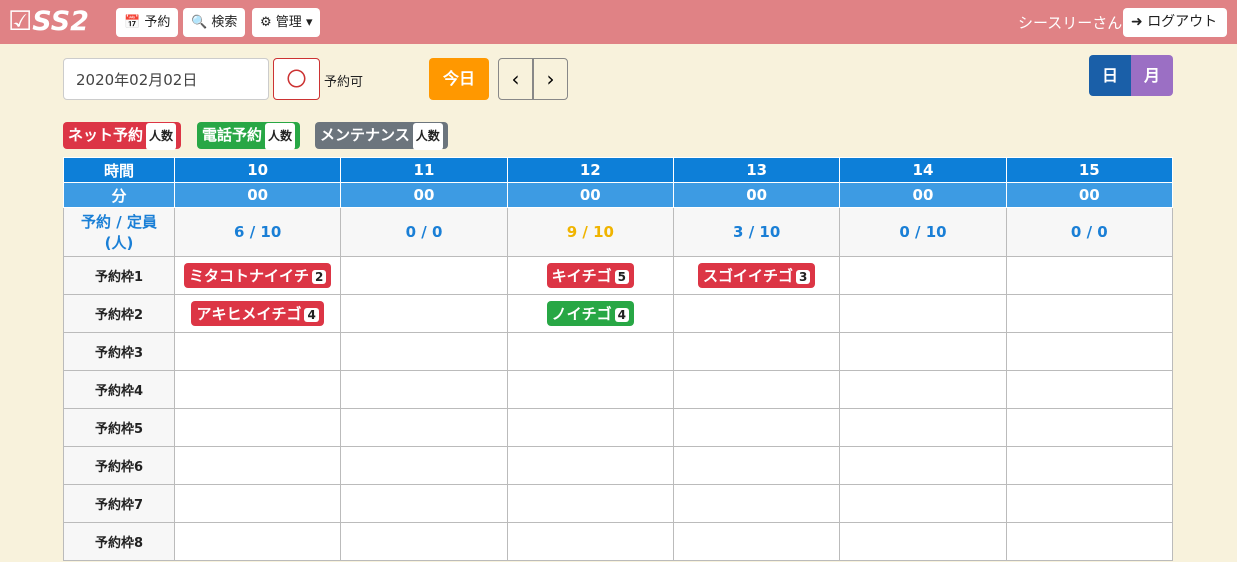  What do you see at coordinates (119, 427) in the screenshot?
I see `slot-label: 予約枠5` at bounding box center [119, 427].